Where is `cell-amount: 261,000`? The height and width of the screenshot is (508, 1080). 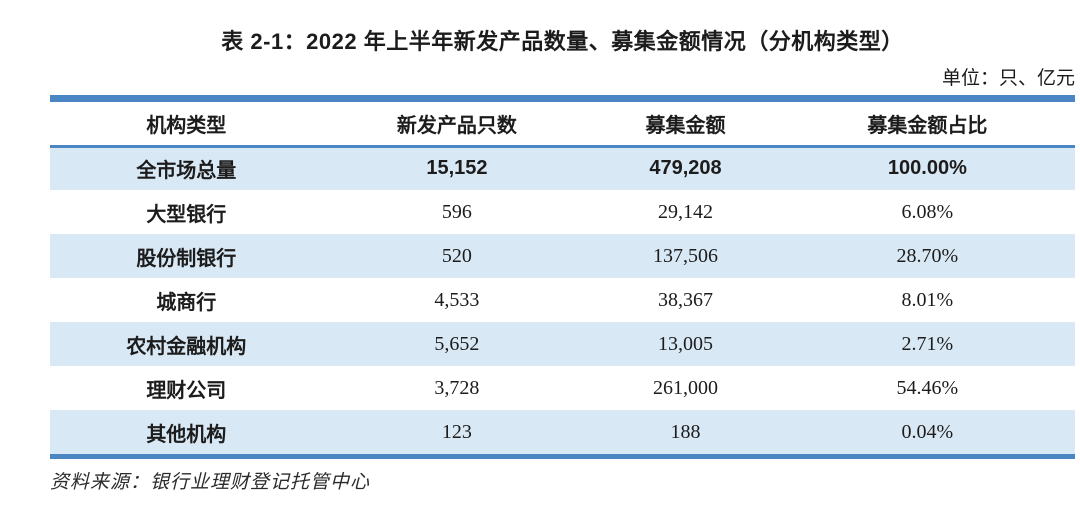
cell-amount: 261,000 is located at coordinates (685, 387).